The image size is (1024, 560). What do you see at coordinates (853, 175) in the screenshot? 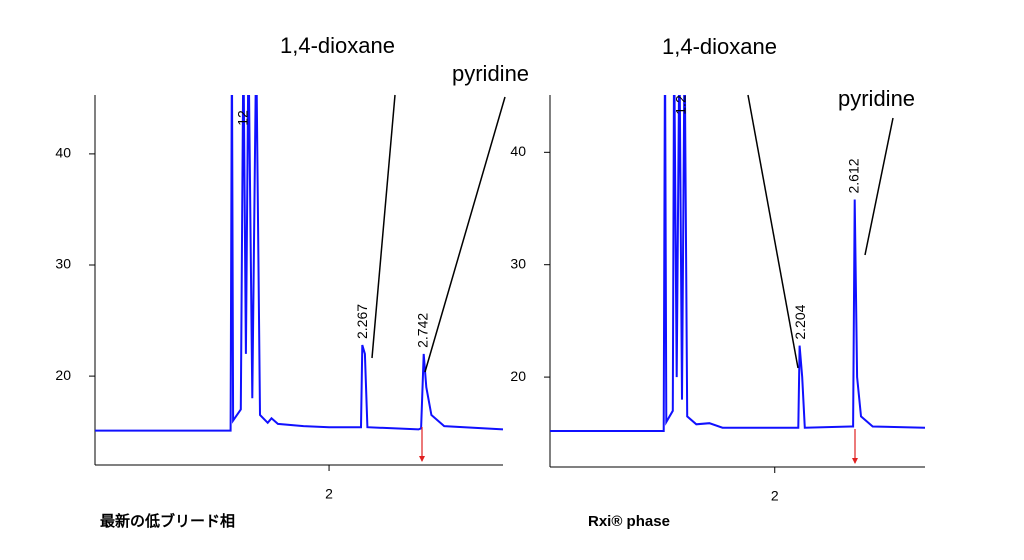
I see `peak-label: 2.612` at bounding box center [853, 175].